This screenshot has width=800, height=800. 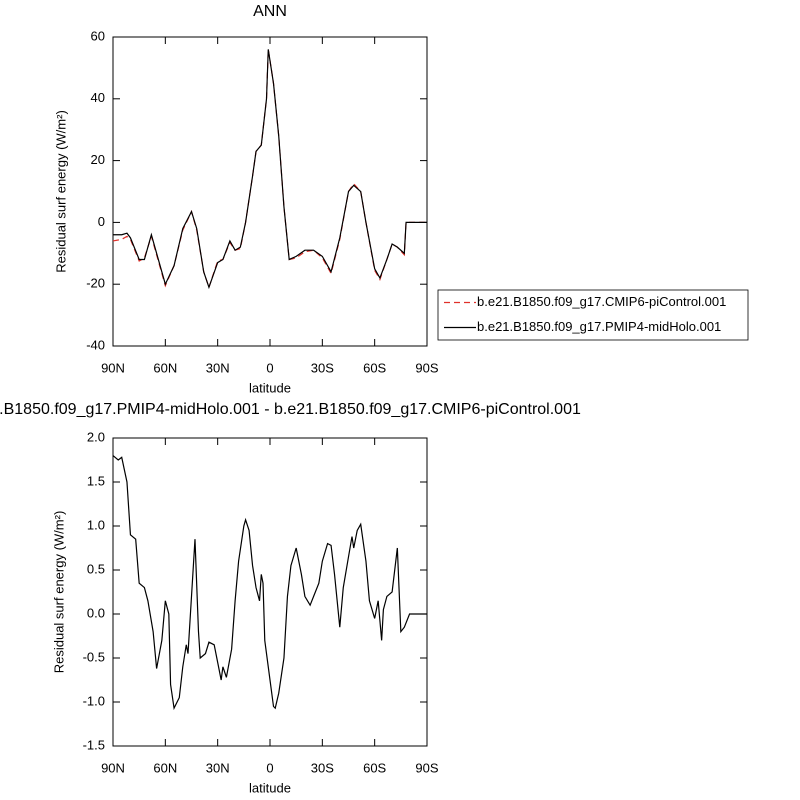 I want to click on y-tick-label: 1.0, so click(x=96, y=524).